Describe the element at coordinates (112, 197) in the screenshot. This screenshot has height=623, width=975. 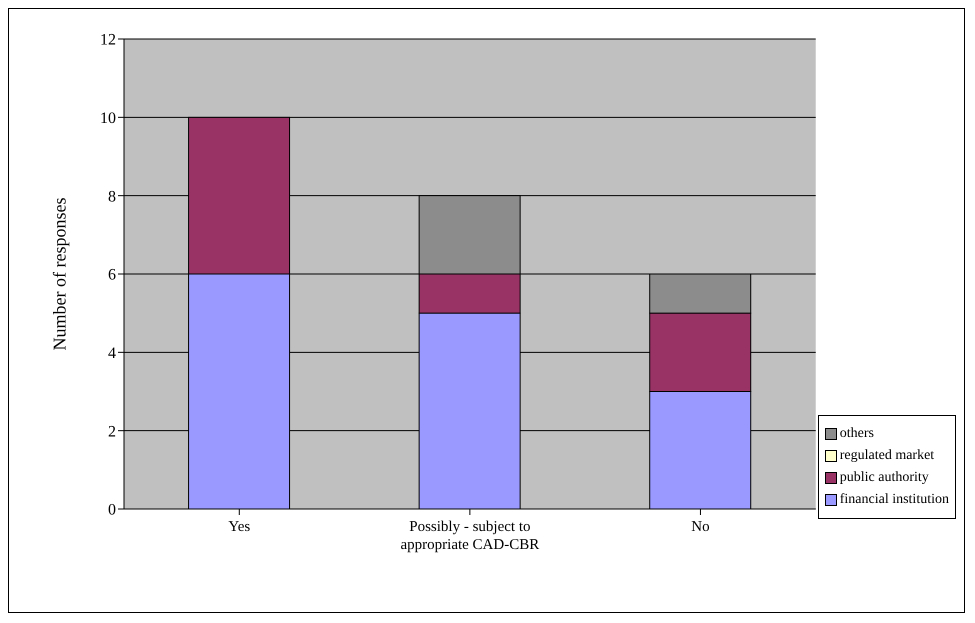
I see `y-tick-label: 8` at that location.